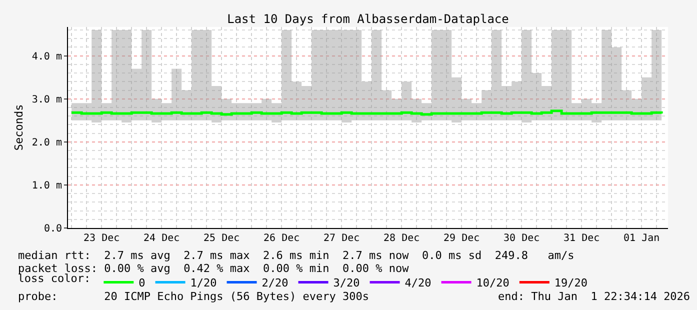 Image resolution: width=697 pixels, height=310 pixels. I want to click on chart-title: Last 10 Days from Albasserdam-Dataplace, so click(368, 19).